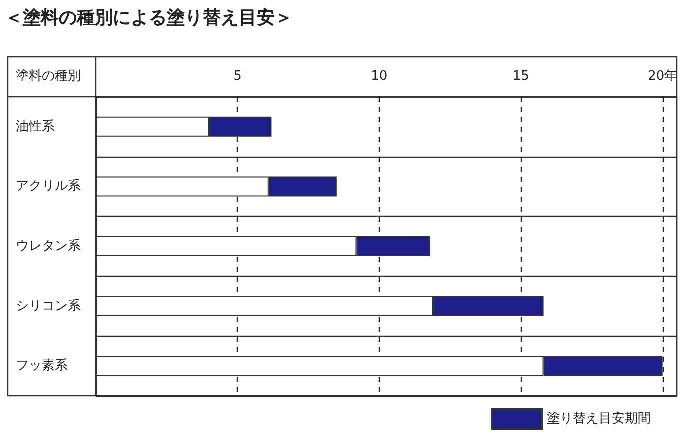  What do you see at coordinates (379, 76) in the screenshot?
I see `x-tick-label: 10` at bounding box center [379, 76].